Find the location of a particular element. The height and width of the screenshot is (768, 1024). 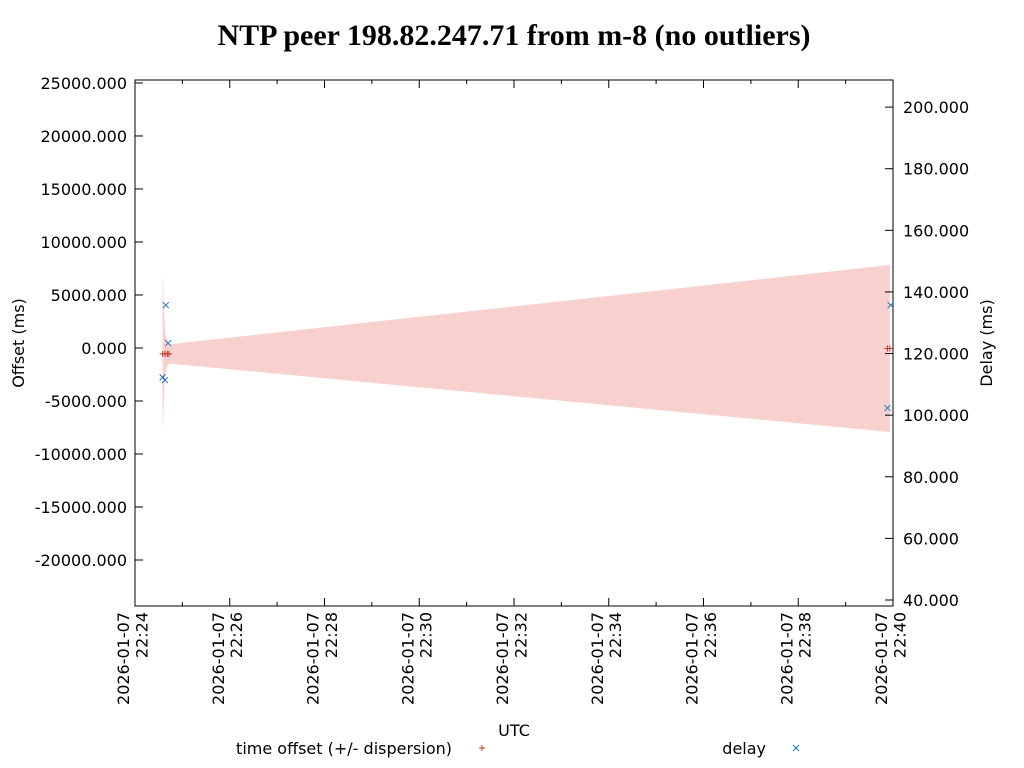

y-tick-label: 25000.000 is located at coordinates (83, 83).